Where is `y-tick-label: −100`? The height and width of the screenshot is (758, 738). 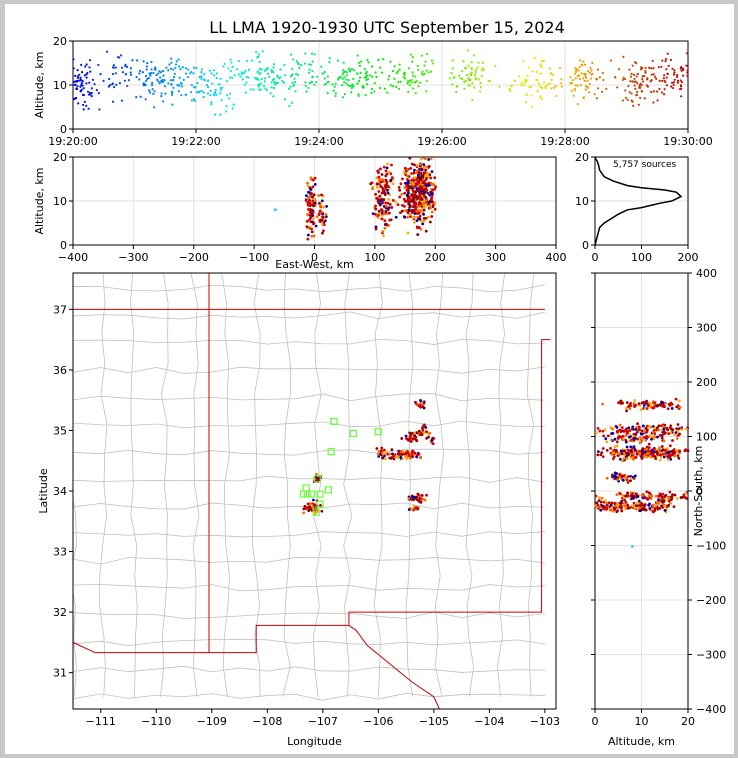 y-tick-label: −100 is located at coordinates (711, 546).